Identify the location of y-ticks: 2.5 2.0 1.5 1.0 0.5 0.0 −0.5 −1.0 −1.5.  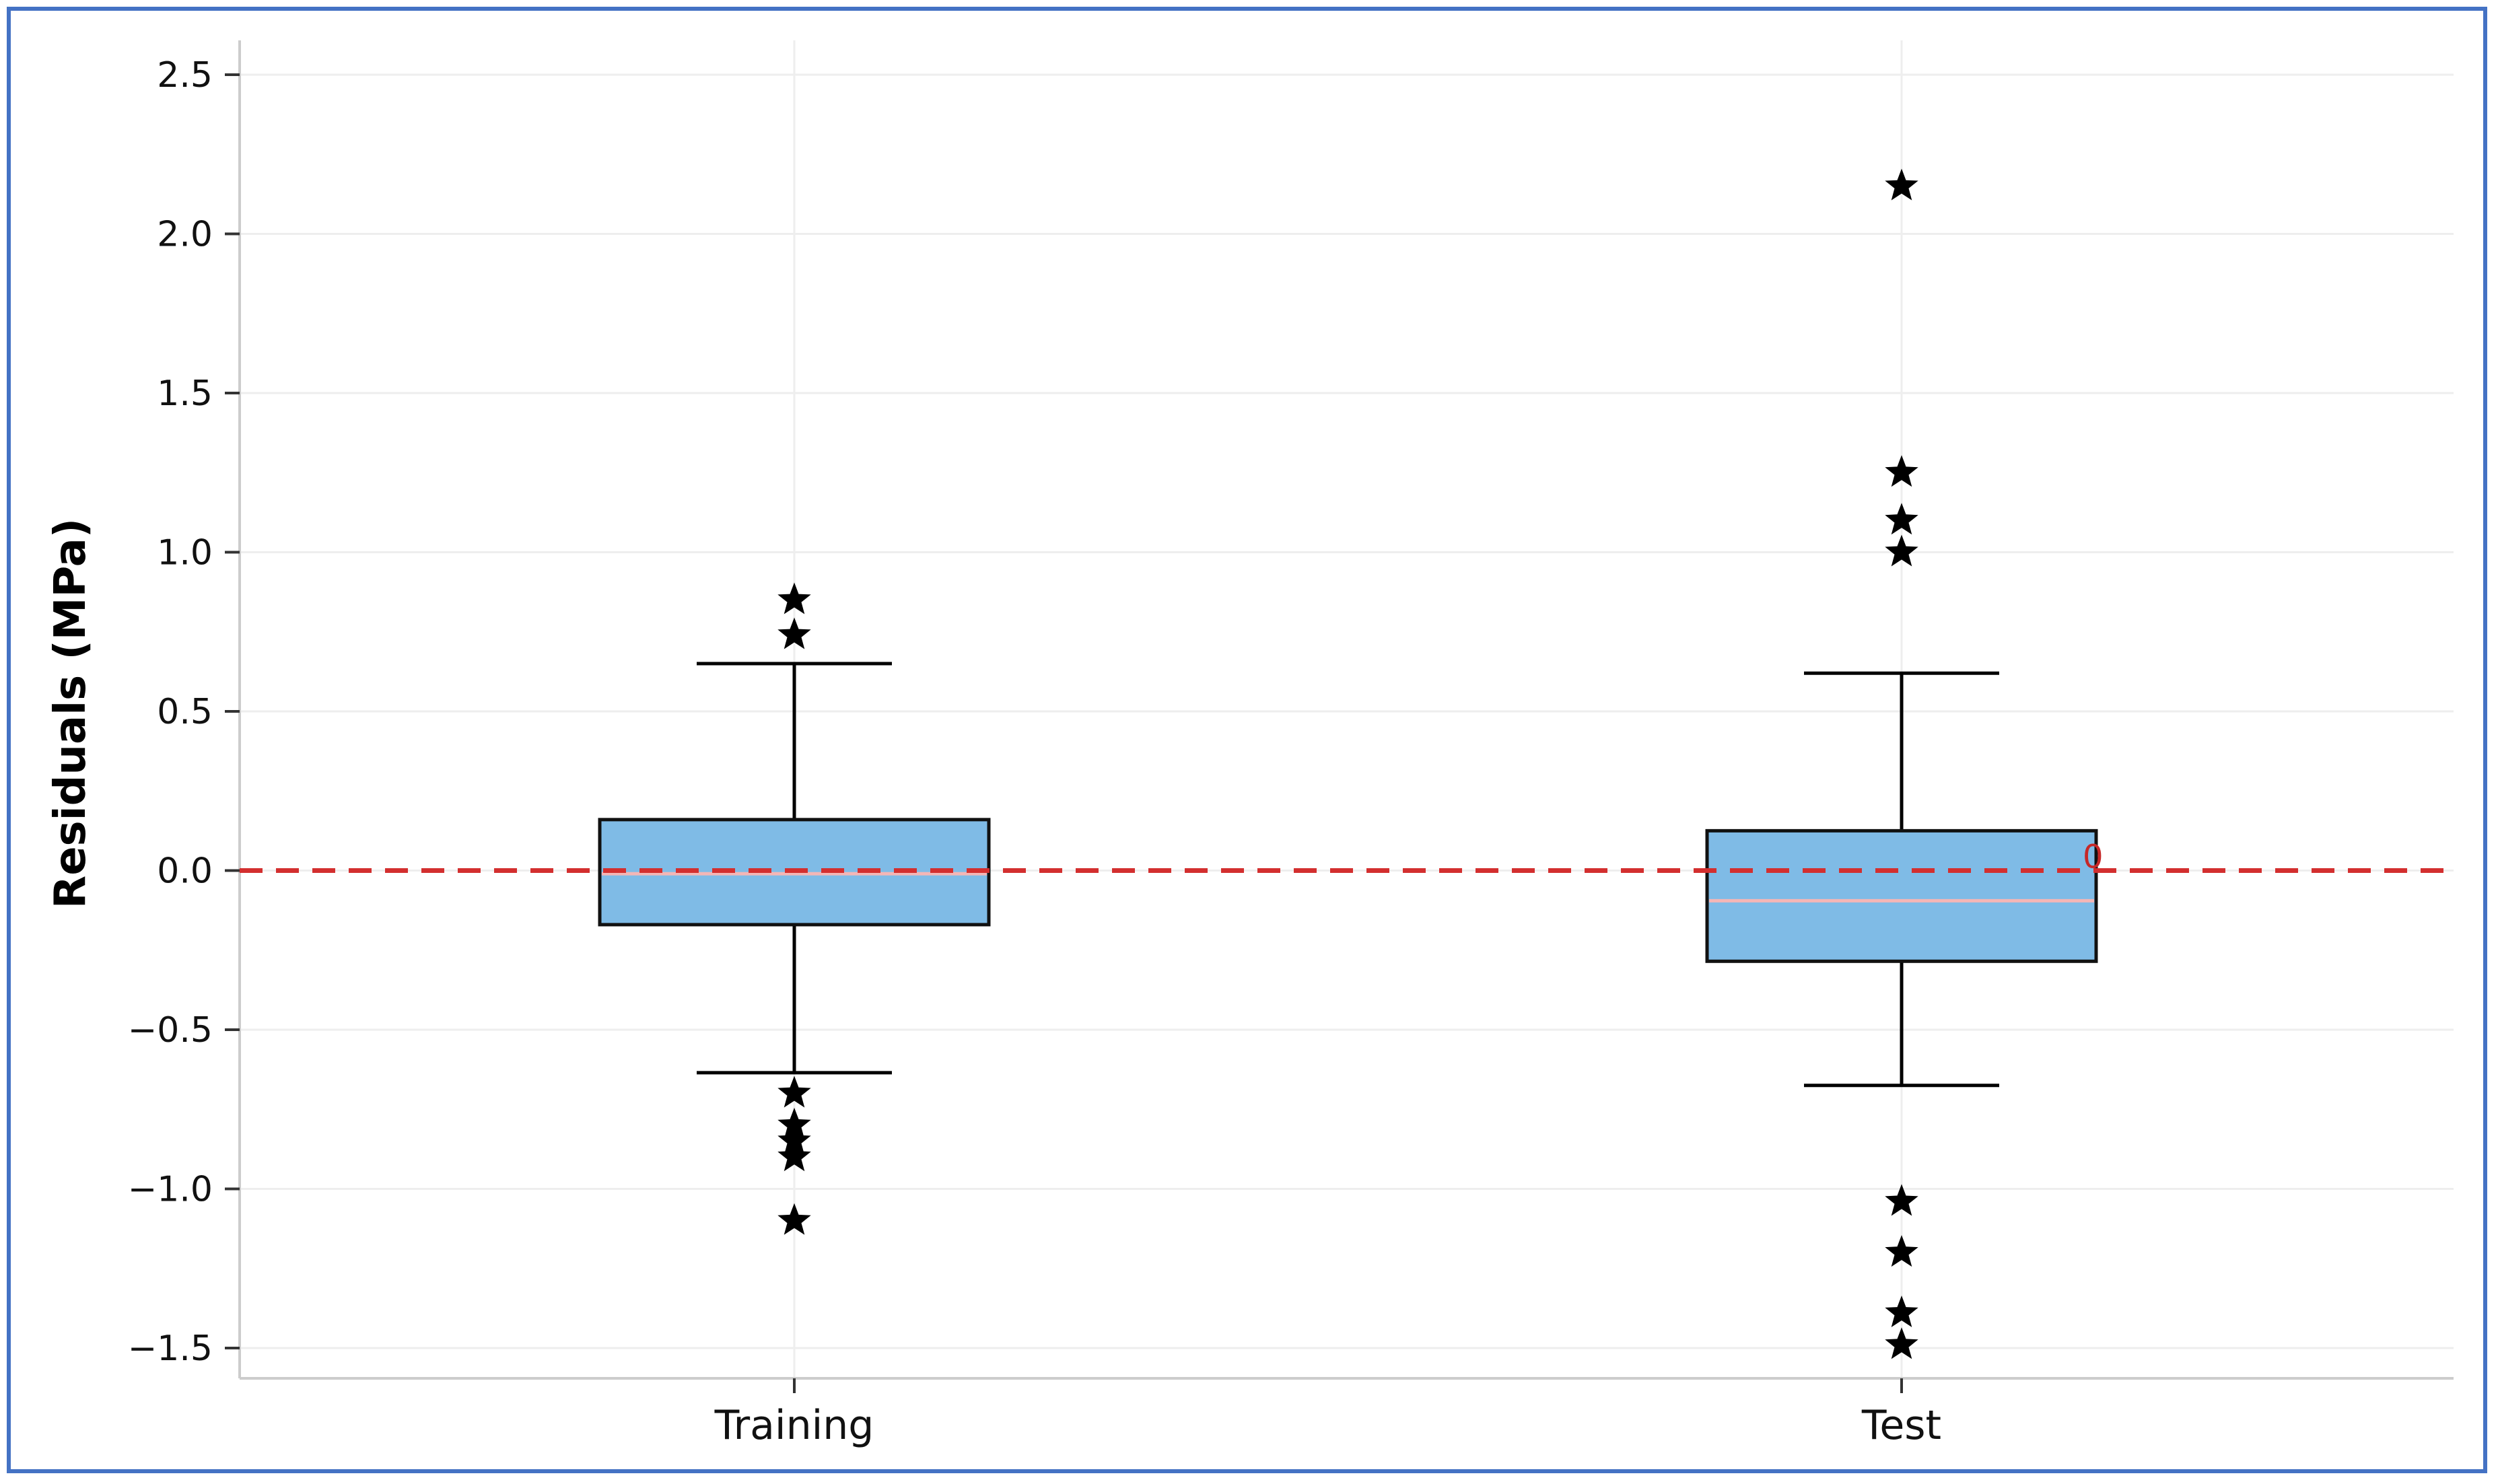
(184, 712).